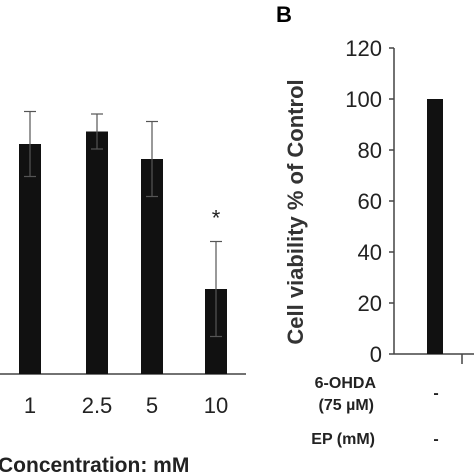 This screenshot has width=474, height=474. What do you see at coordinates (97, 252) in the screenshot?
I see `bar-2.5` at bounding box center [97, 252].